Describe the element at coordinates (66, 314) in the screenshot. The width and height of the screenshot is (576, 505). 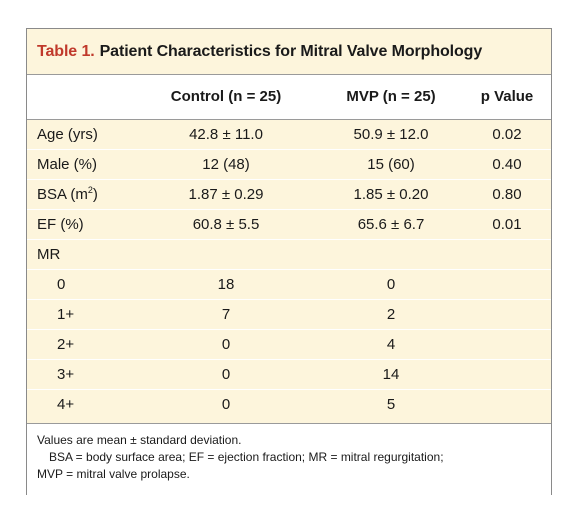
I see `row-label: 1+` at that location.